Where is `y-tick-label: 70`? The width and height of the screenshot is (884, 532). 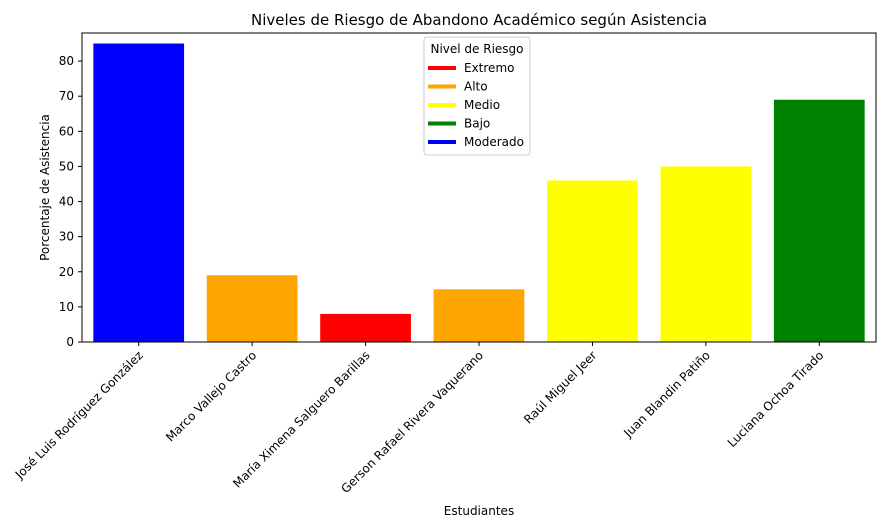 y-tick-label: 70 is located at coordinates (66, 96).